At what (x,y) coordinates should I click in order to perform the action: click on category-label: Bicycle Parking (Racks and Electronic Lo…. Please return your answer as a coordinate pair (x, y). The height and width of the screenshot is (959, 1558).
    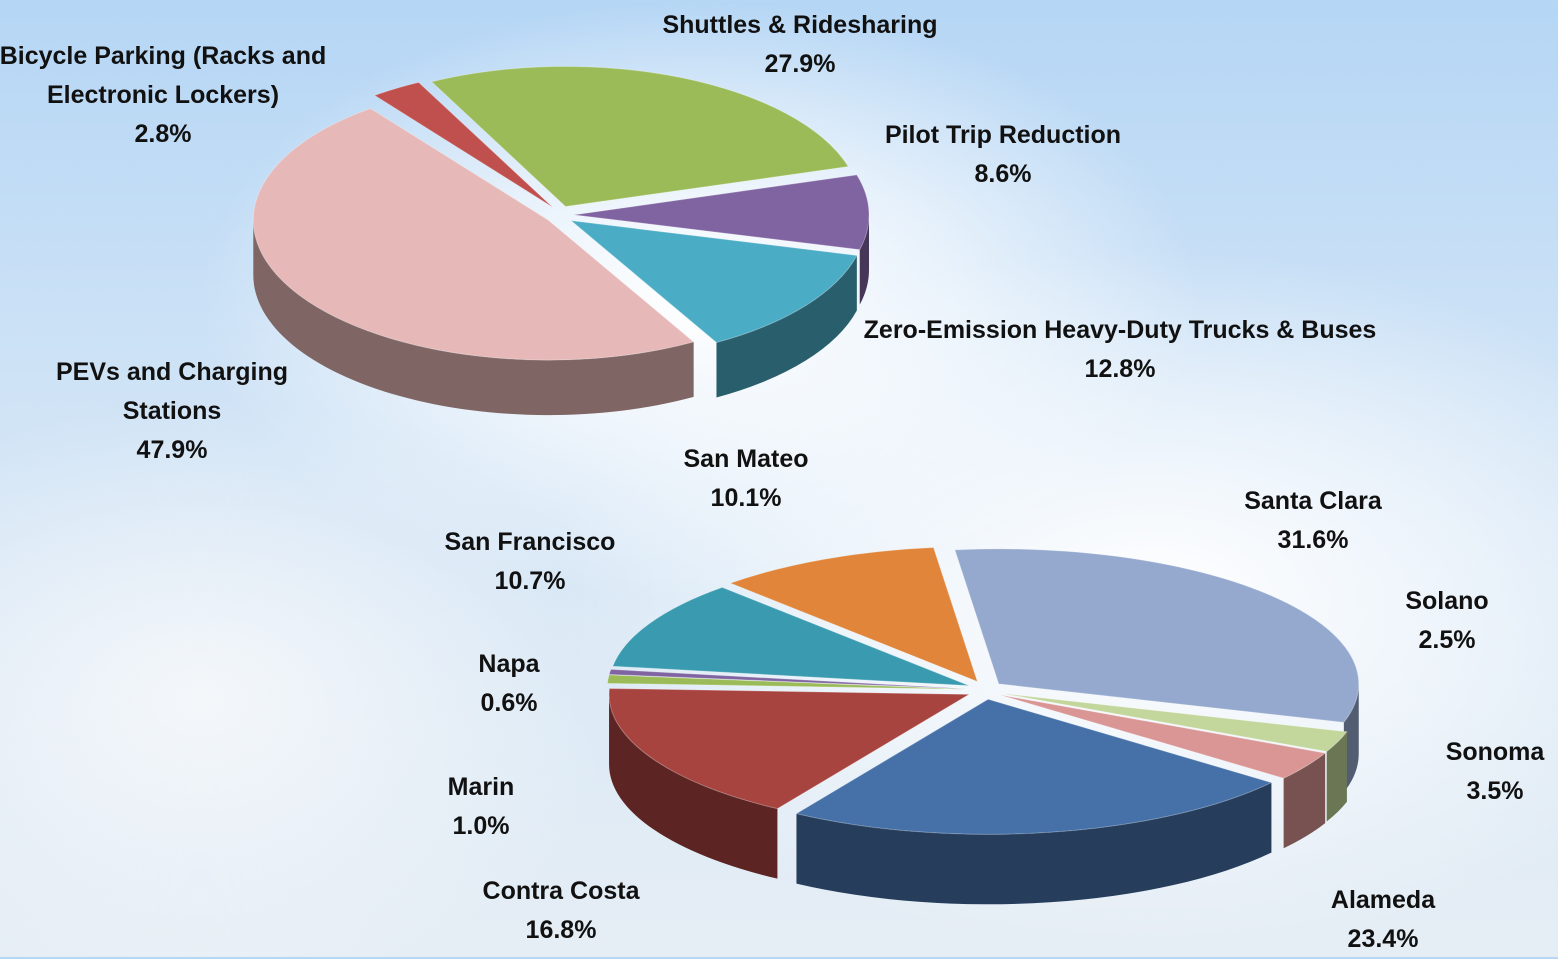
    Looking at the image, I should click on (163, 75).